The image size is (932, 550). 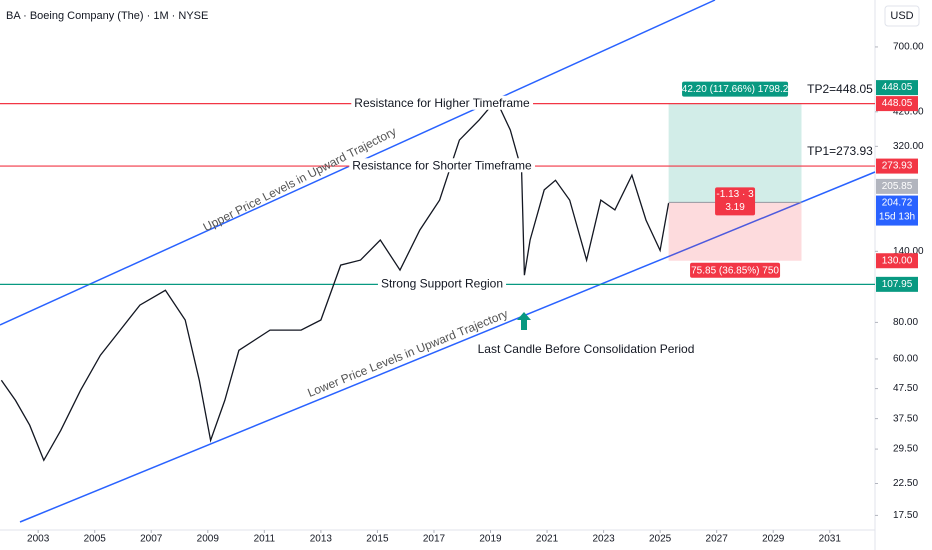 What do you see at coordinates (908, 146) in the screenshot?
I see `y-tick-label: 320.00` at bounding box center [908, 146].